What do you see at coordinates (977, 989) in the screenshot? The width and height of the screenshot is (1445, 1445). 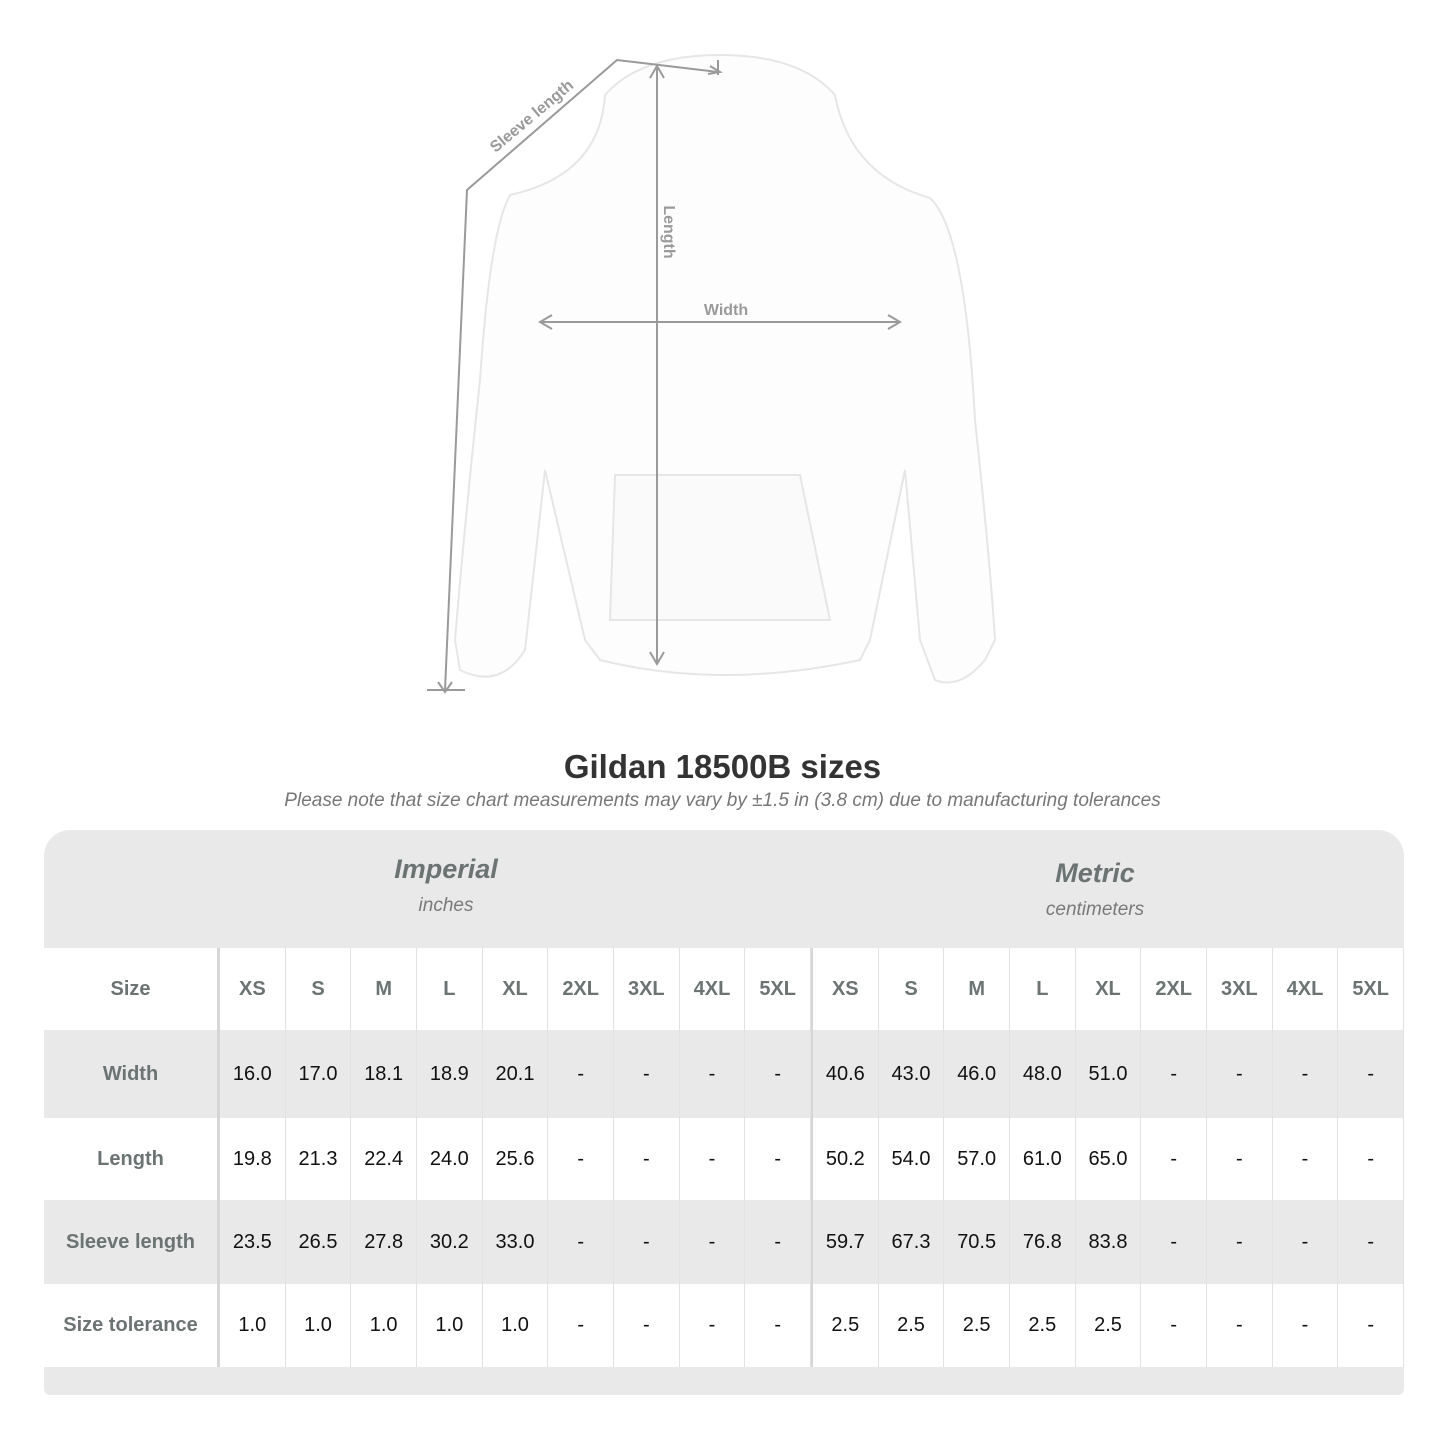 I see `size-col-metric: M` at bounding box center [977, 989].